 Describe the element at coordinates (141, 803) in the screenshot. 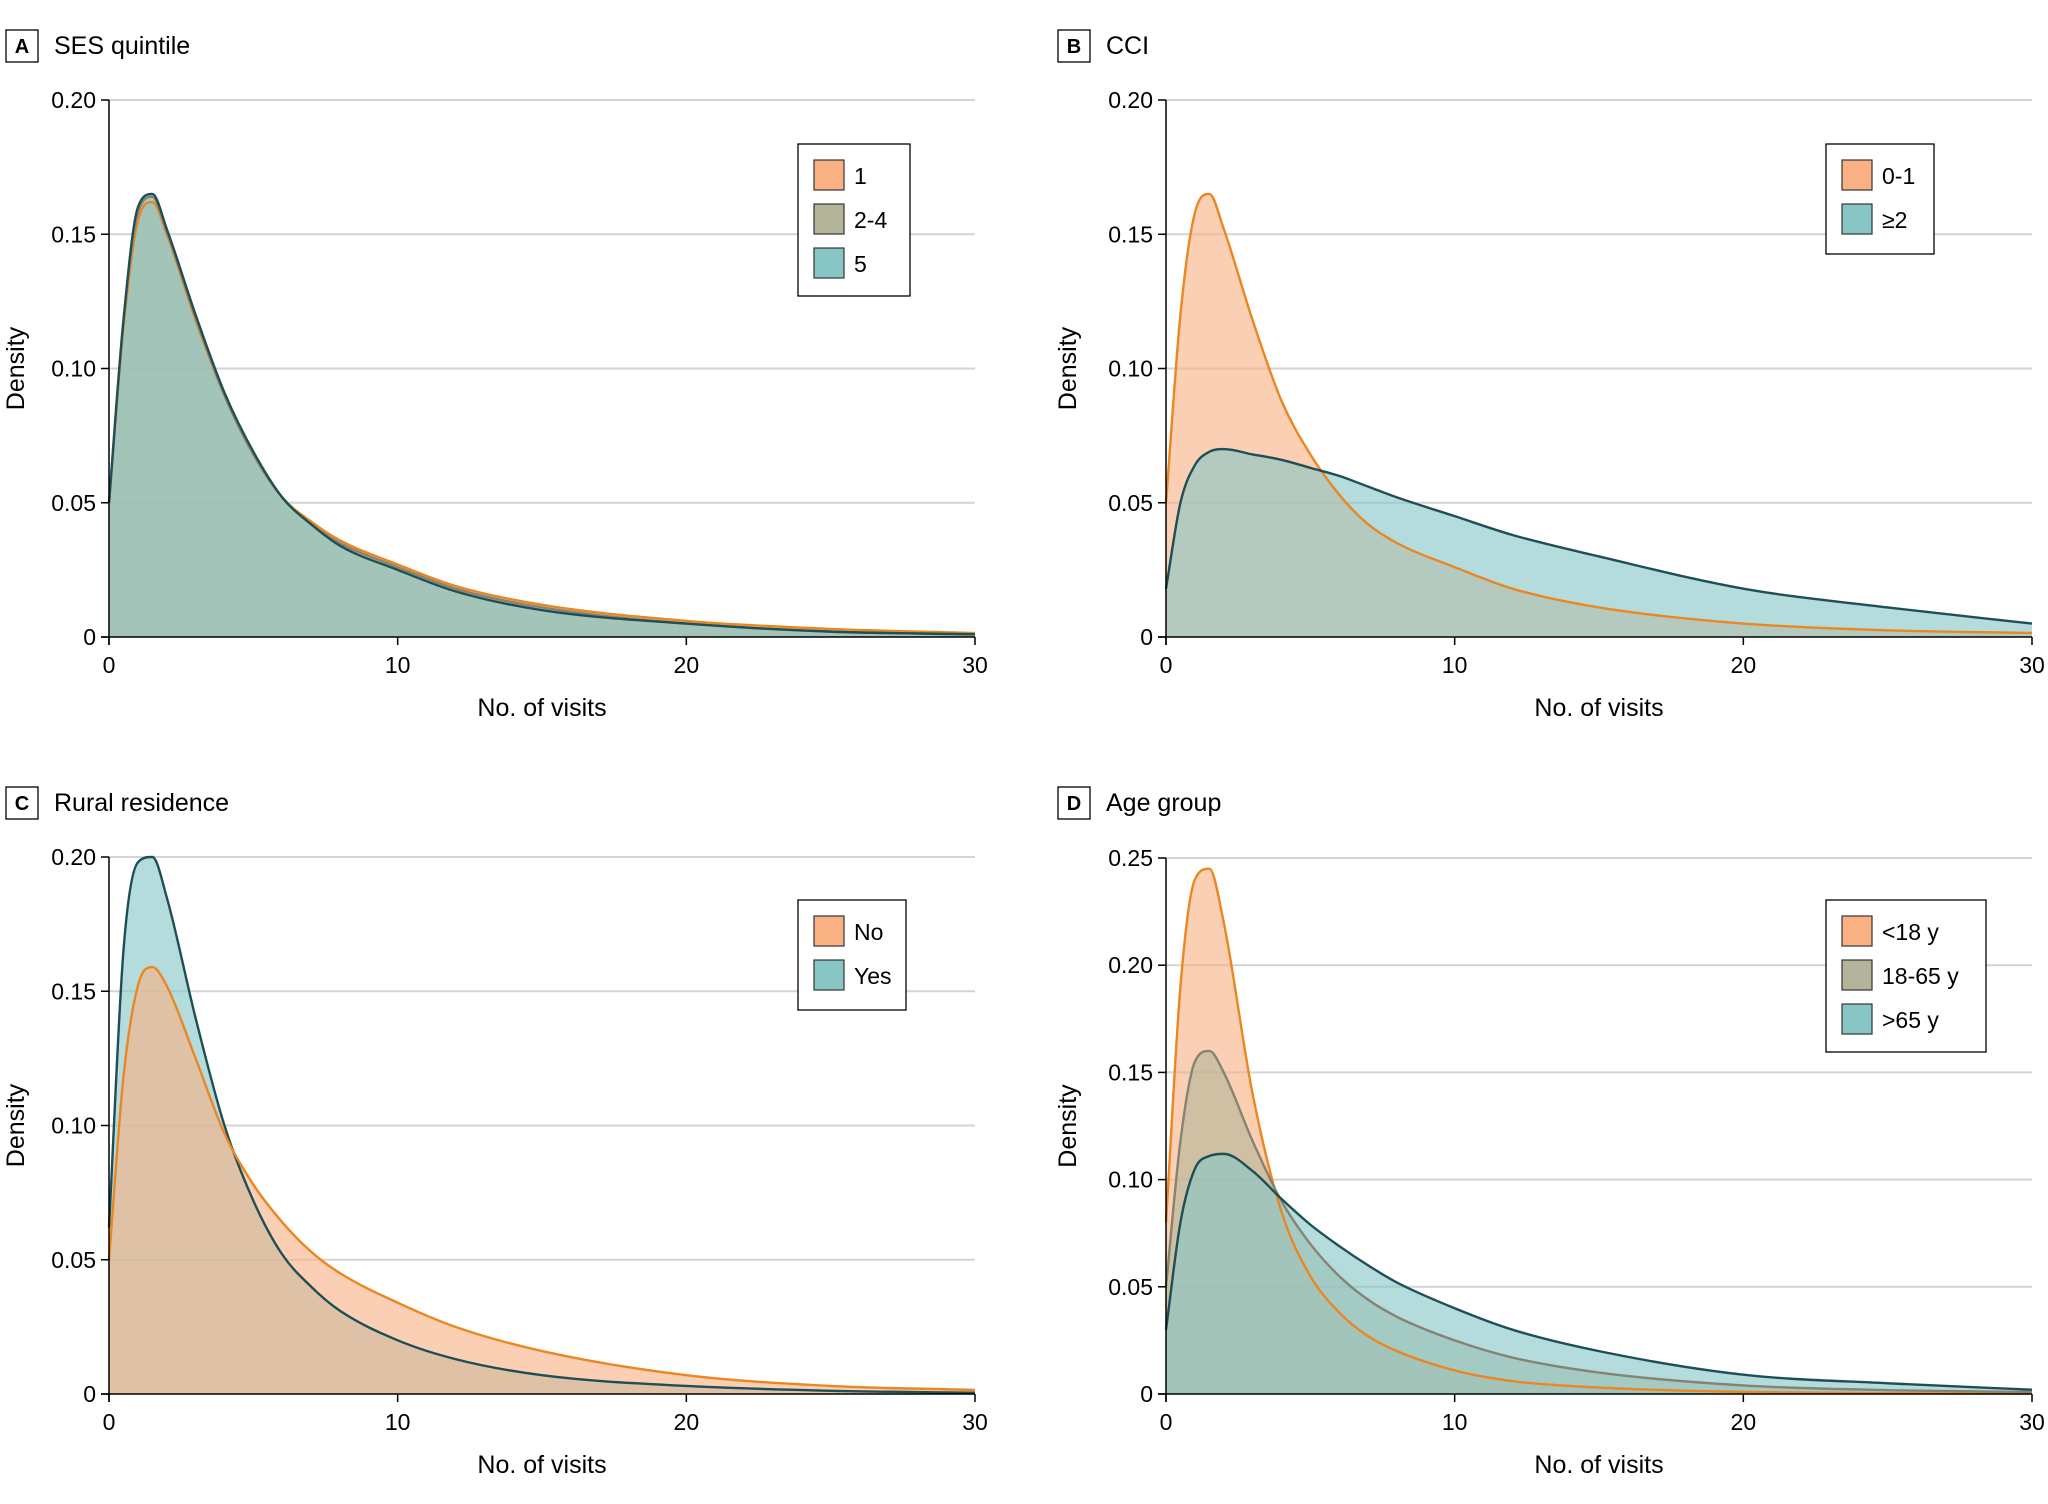

I see `panel-title: Rural residence` at that location.